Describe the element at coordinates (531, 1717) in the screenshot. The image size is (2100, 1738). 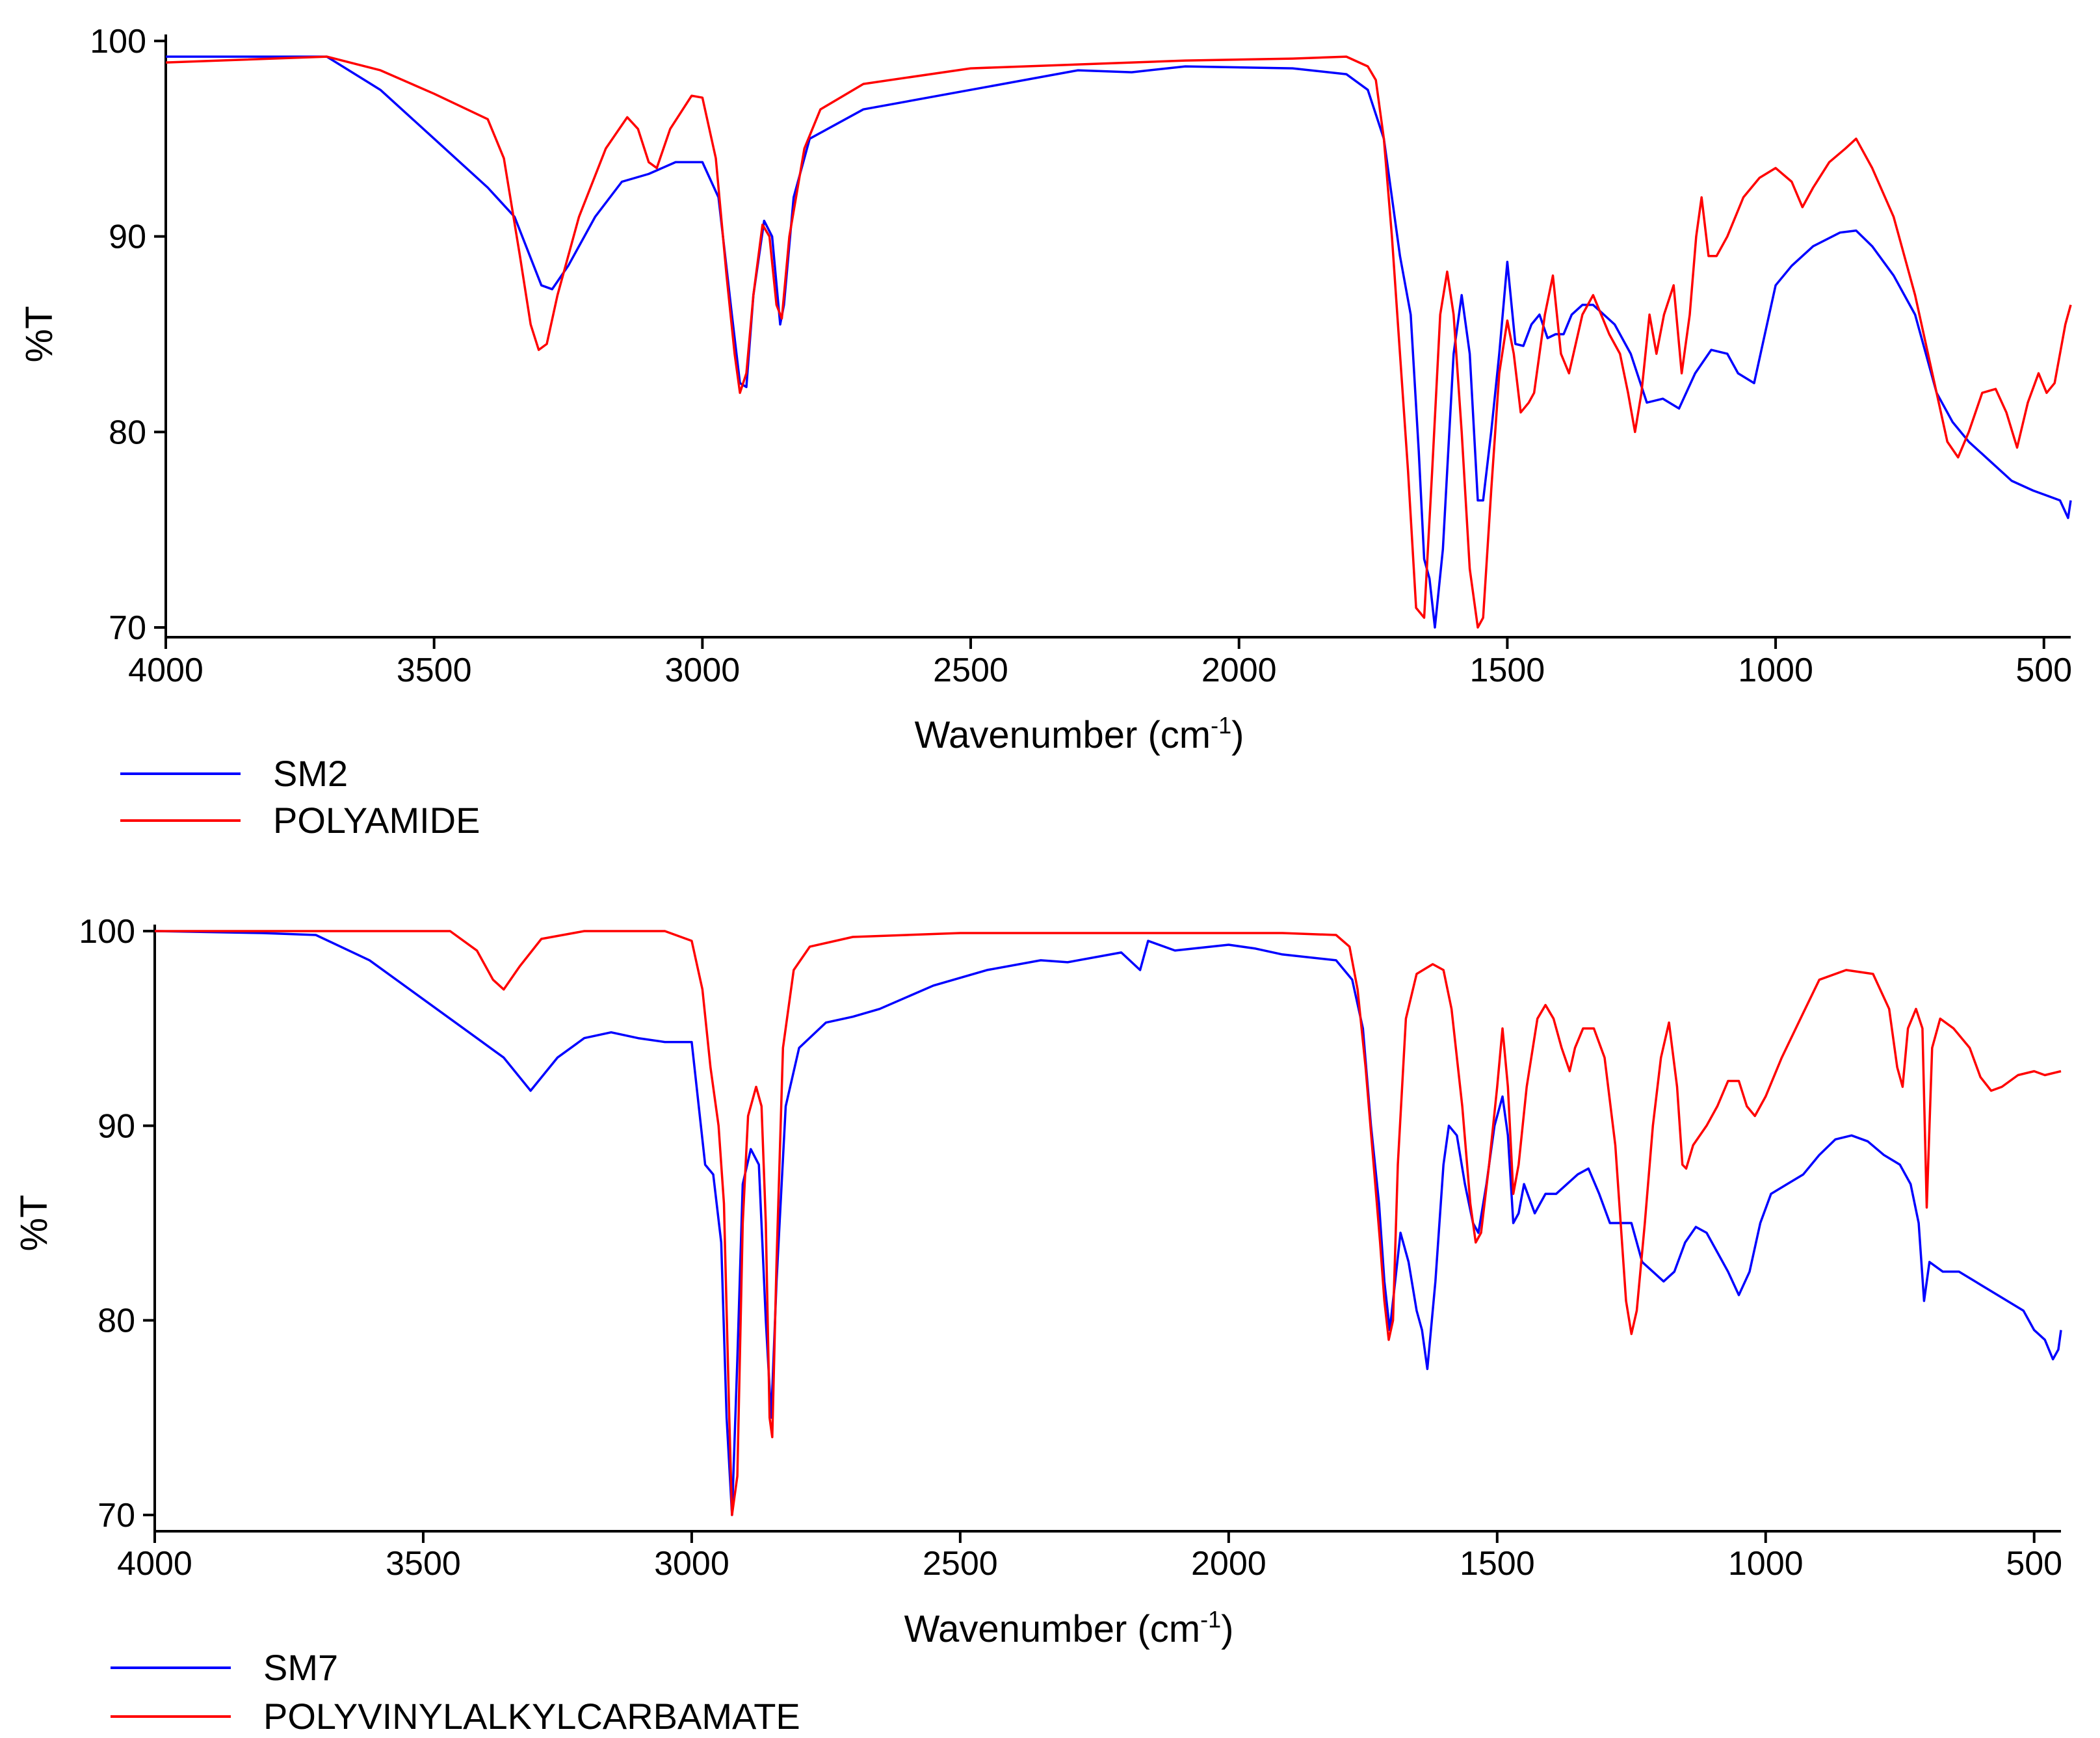
I see `legend-label-polyvinylalkylcarbamate: POLYVINYLALKYLCARBAMATE` at that location.